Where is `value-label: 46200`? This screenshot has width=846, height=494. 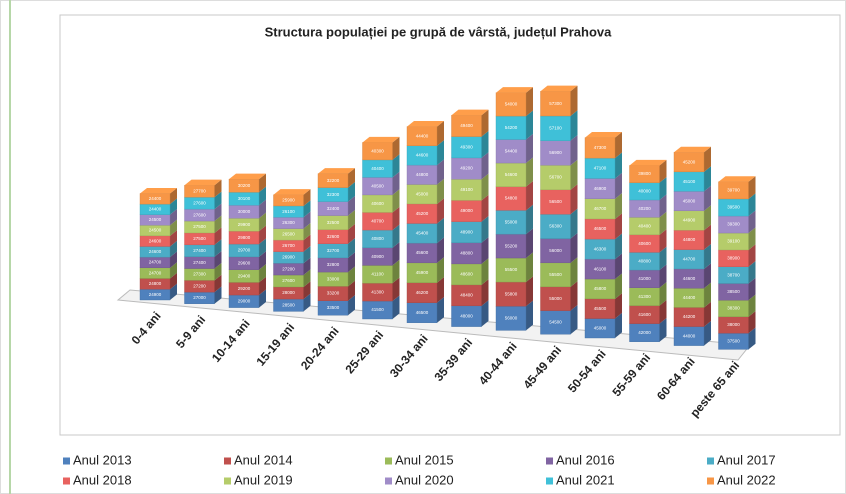
value-label: 46200 is located at coordinates (422, 292).